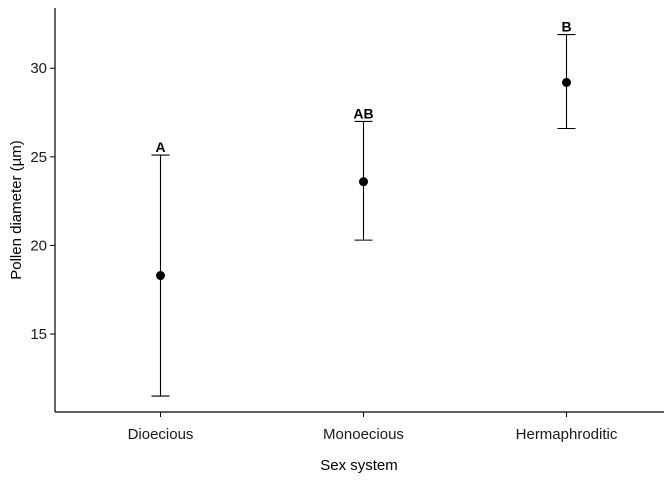 This screenshot has height=480, width=672. Describe the element at coordinates (363, 434) in the screenshot. I see `x-tick-label: Monoecious` at that location.